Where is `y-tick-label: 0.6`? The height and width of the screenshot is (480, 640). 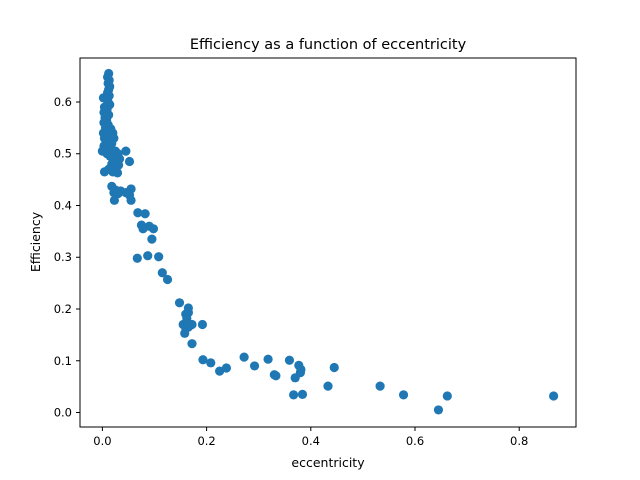
y-tick-label: 0.6 is located at coordinates (63, 102).